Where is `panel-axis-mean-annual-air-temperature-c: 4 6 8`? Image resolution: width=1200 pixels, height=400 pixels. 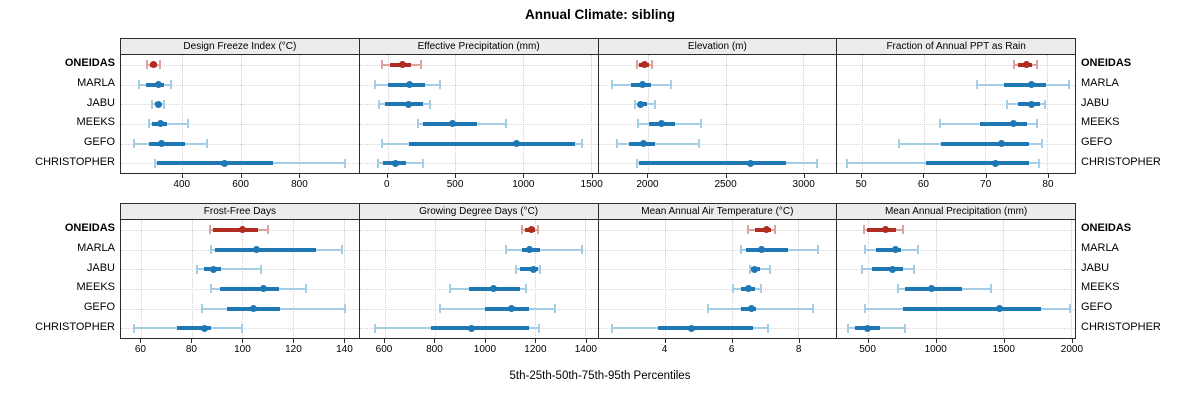
panel-axis-mean-annual-air-temperature-c: 4 6 8 is located at coordinates (718, 349).